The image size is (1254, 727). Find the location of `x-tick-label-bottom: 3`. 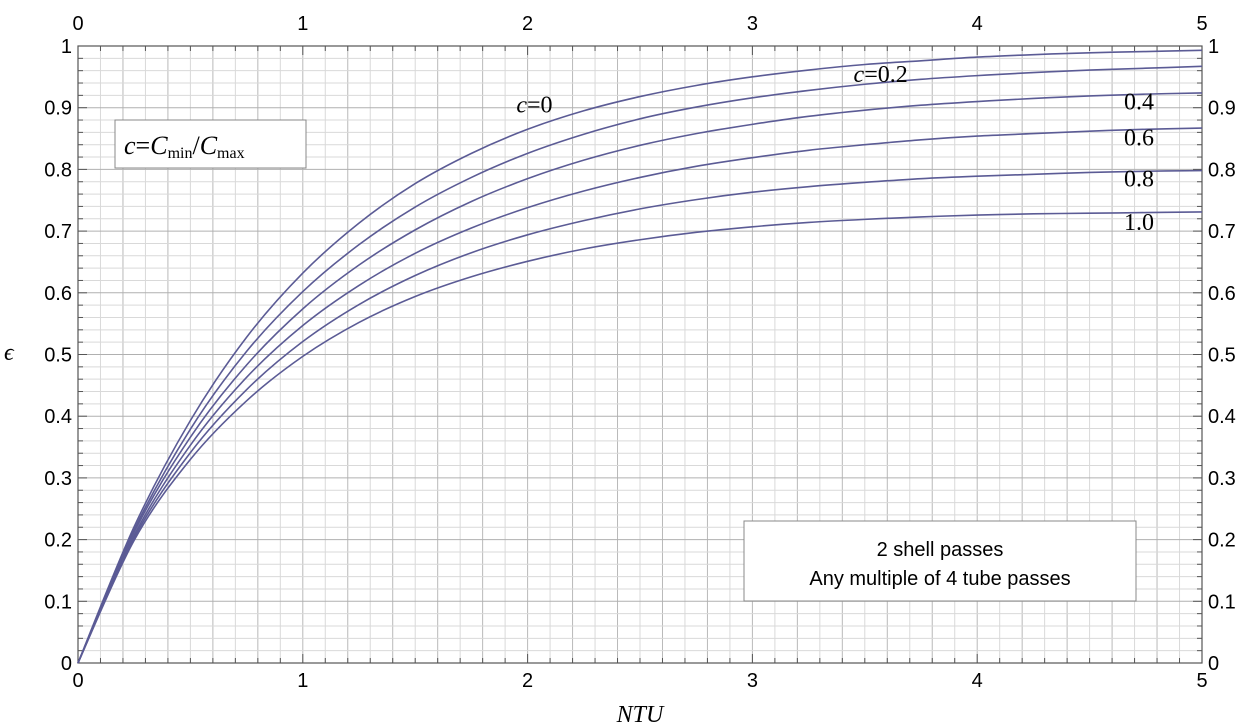

x-tick-label-bottom: 3 is located at coordinates (752, 681).